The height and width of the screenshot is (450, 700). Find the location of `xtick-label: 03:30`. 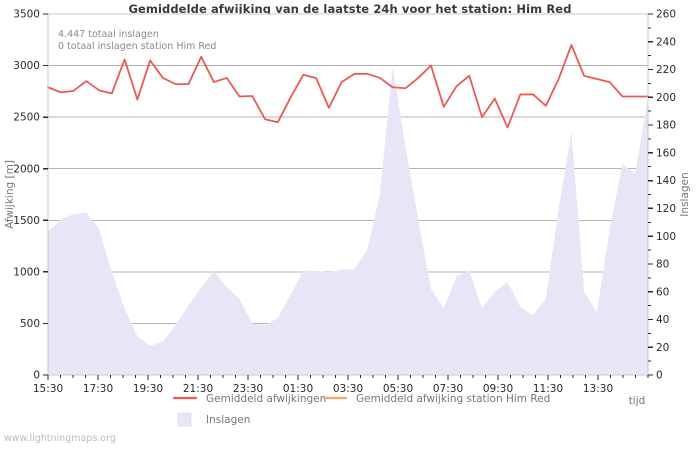

xtick-label: 03:30 is located at coordinates (348, 389).